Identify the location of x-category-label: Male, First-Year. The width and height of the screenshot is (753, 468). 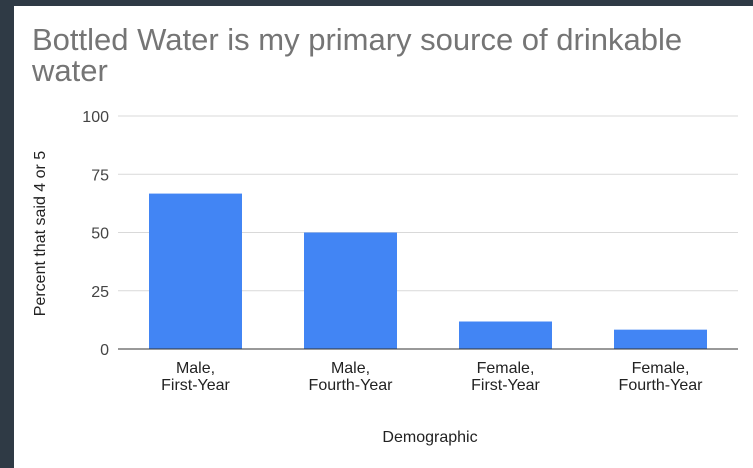
(195, 377).